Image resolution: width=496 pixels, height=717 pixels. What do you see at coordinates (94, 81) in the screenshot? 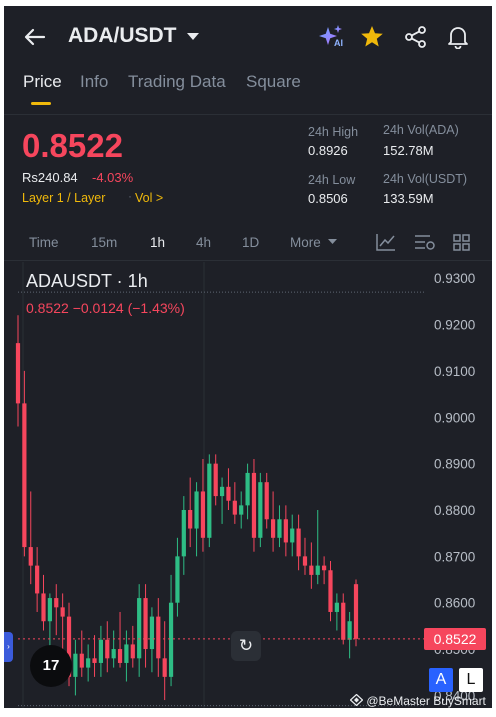
I see `tab-info: Info` at bounding box center [94, 81].